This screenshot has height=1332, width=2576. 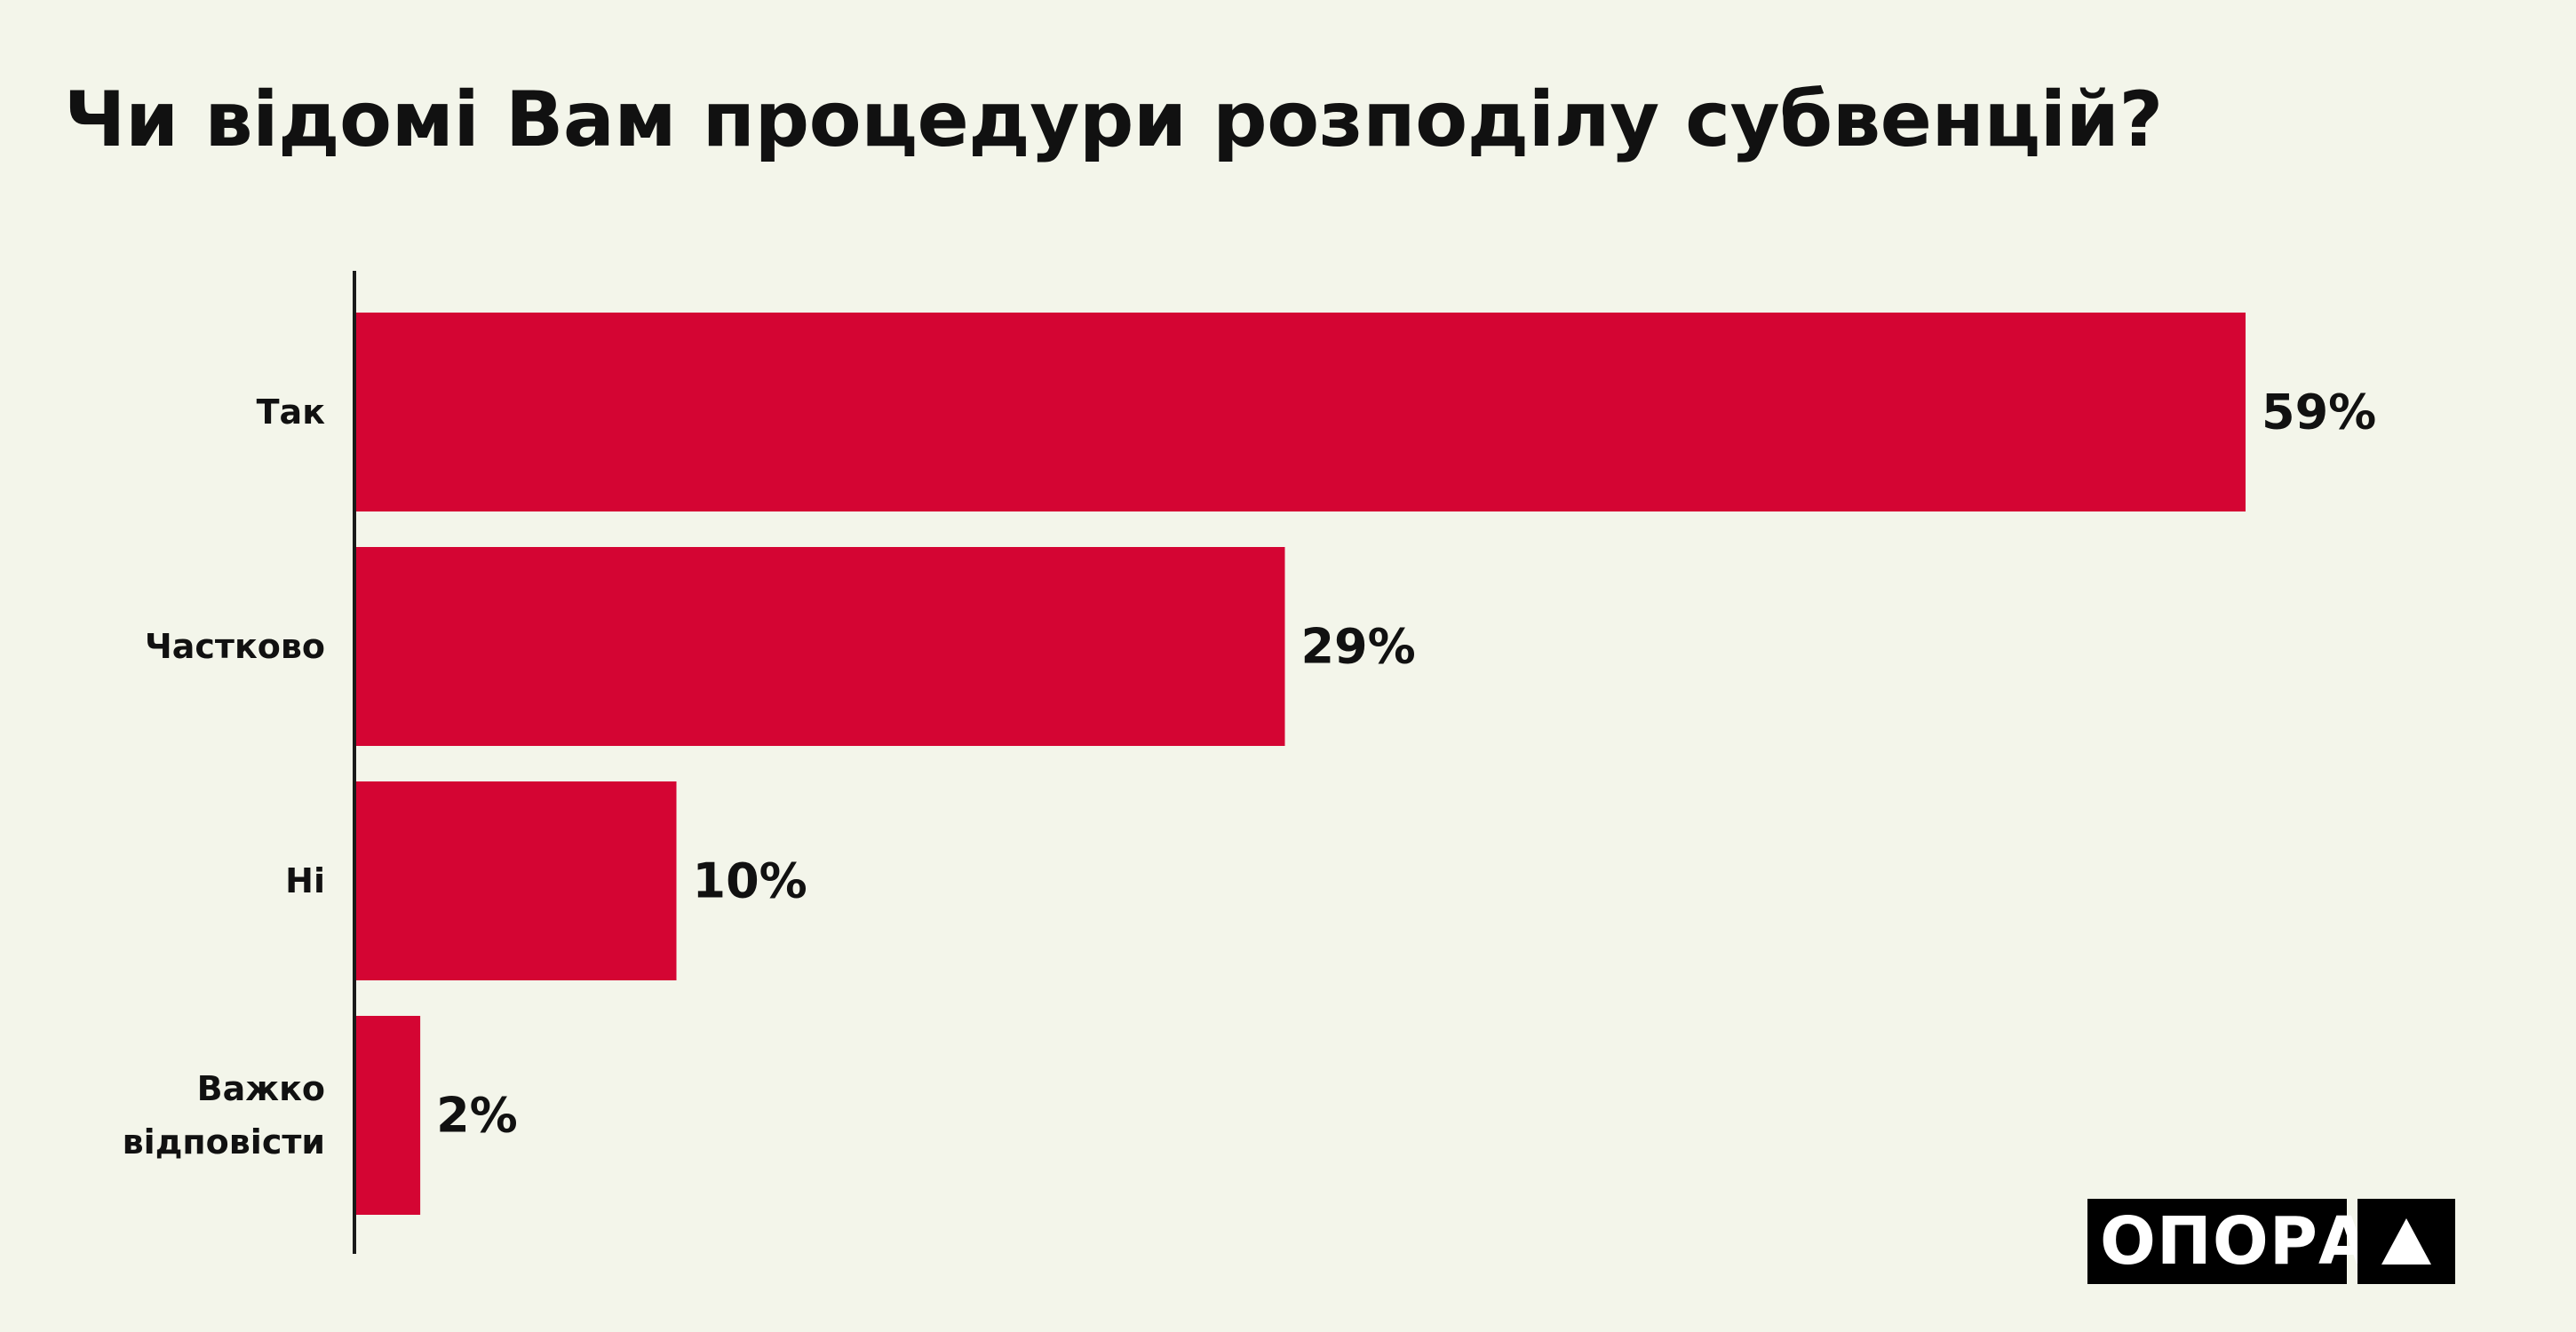 What do you see at coordinates (477, 1116) in the screenshot?
I see `value-label: 2%` at bounding box center [477, 1116].